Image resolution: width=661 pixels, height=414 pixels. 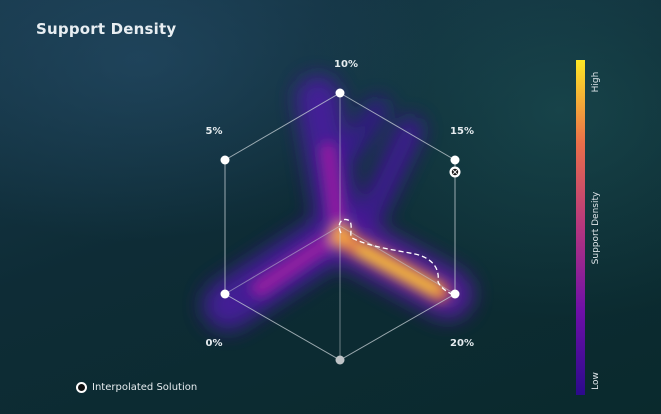 I want to click on colorbar-low-label: Low, so click(x=596, y=381).